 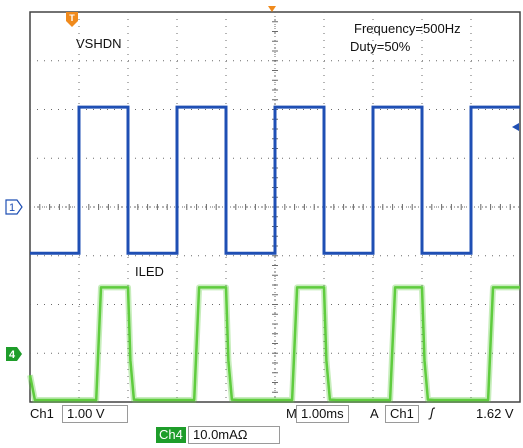 I want to click on ch4-ground-marker, so click(x=14, y=354).